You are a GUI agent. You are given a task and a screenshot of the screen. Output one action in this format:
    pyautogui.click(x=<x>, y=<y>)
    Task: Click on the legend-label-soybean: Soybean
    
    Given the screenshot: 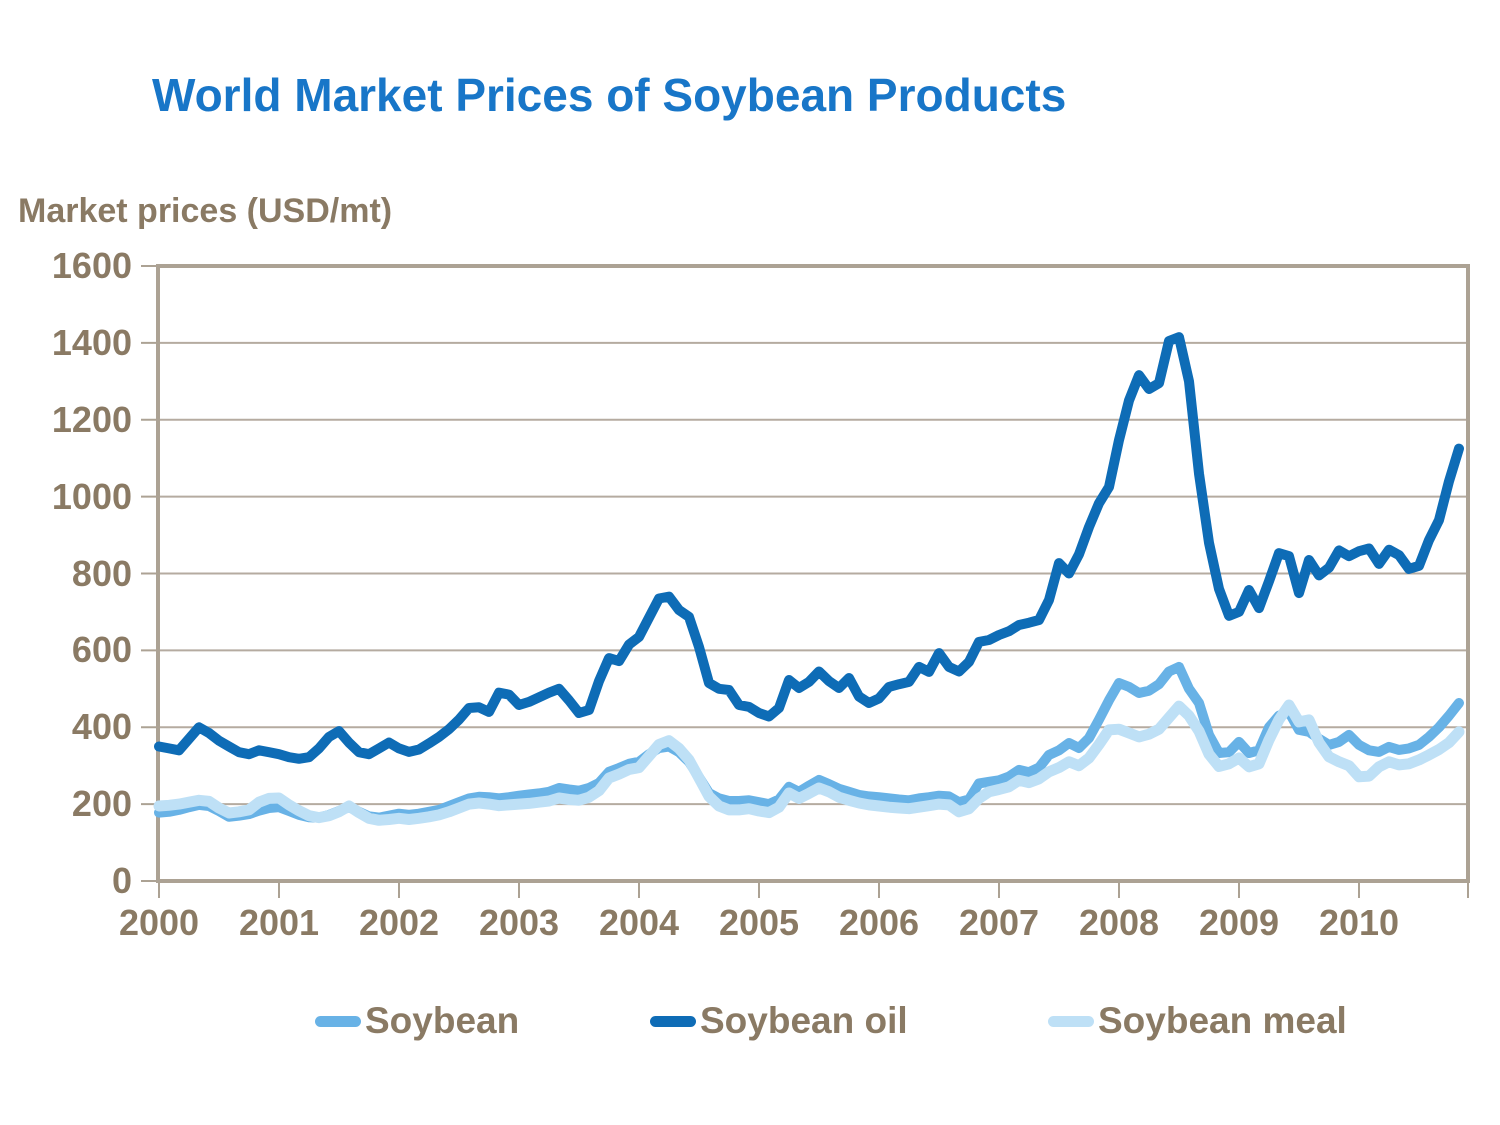 What is the action you would take?
    pyautogui.click(x=442, y=1020)
    